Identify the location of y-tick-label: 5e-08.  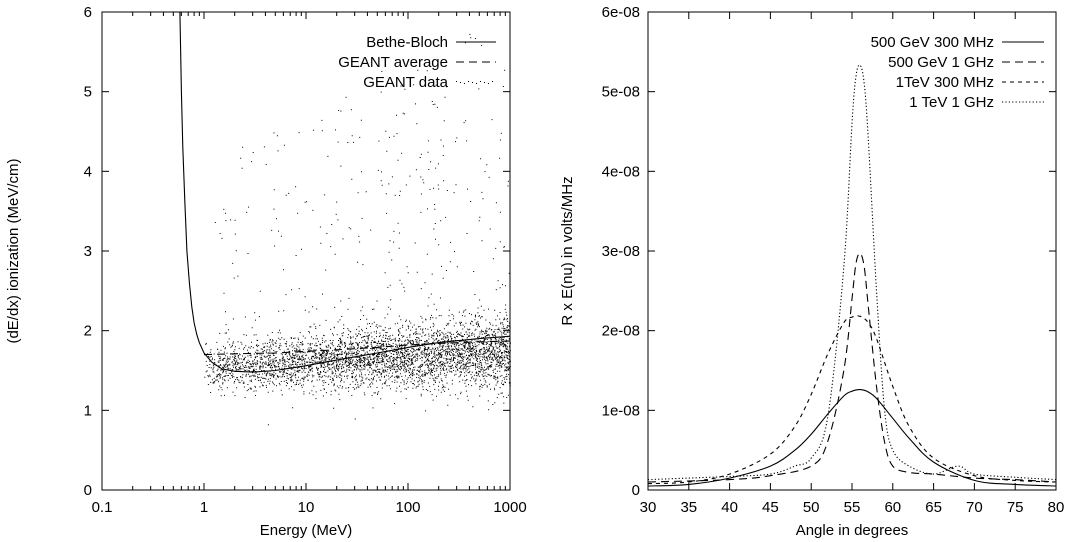
(621, 92).